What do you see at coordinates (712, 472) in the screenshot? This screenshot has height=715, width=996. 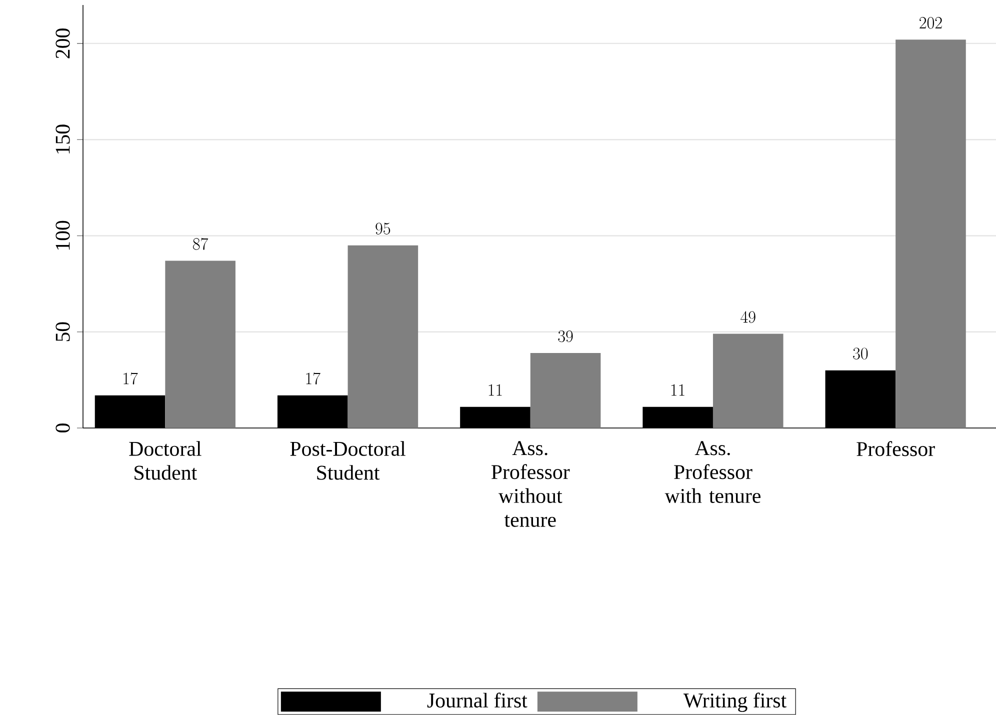 I see `x-tick-label: Ass. Professor with tenure` at bounding box center [712, 472].